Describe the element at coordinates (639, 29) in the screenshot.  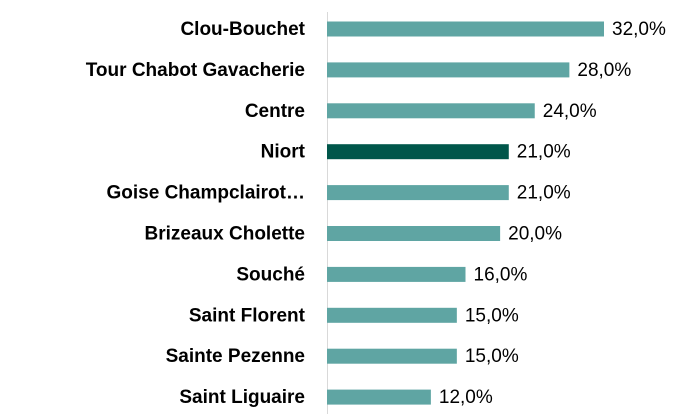
I see `value-label: 32,0%` at that location.